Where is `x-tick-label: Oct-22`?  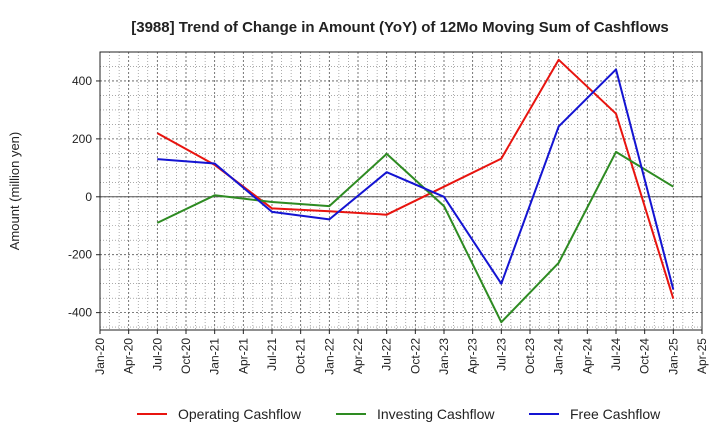
x-tick-label: Oct-22 is located at coordinates (415, 356).